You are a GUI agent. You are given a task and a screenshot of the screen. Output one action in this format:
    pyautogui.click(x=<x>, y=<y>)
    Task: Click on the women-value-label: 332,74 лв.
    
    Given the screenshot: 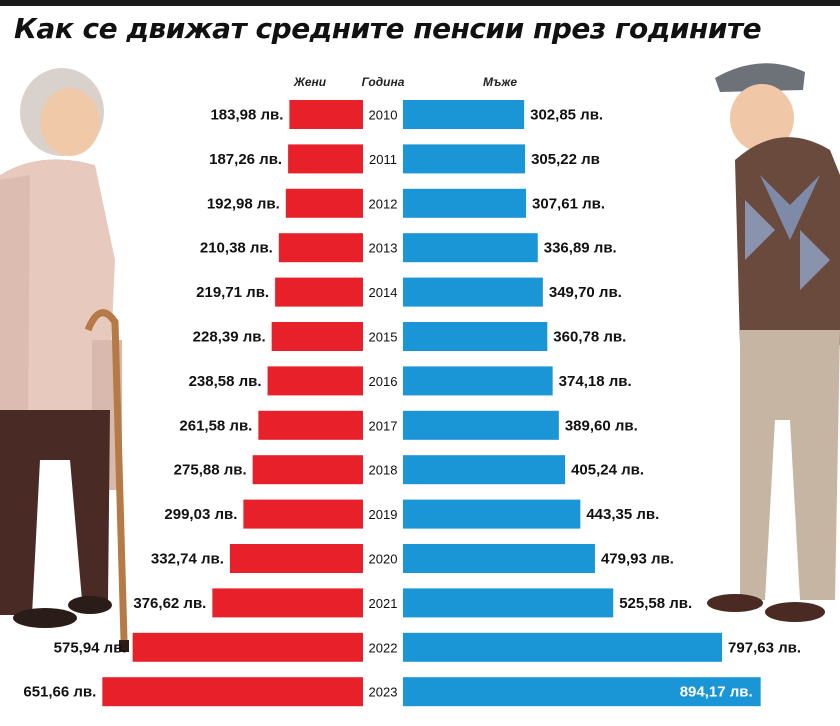 What is the action you would take?
    pyautogui.click(x=187, y=559)
    